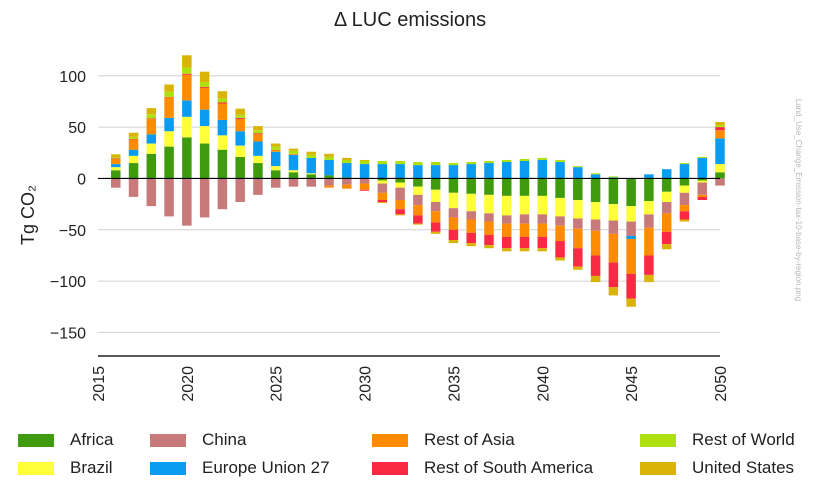 The width and height of the screenshot is (817, 497). Describe the element at coordinates (68, 206) in the screenshot. I see `y-tick-labels: 100 50 0 −50 −100 −150` at that location.